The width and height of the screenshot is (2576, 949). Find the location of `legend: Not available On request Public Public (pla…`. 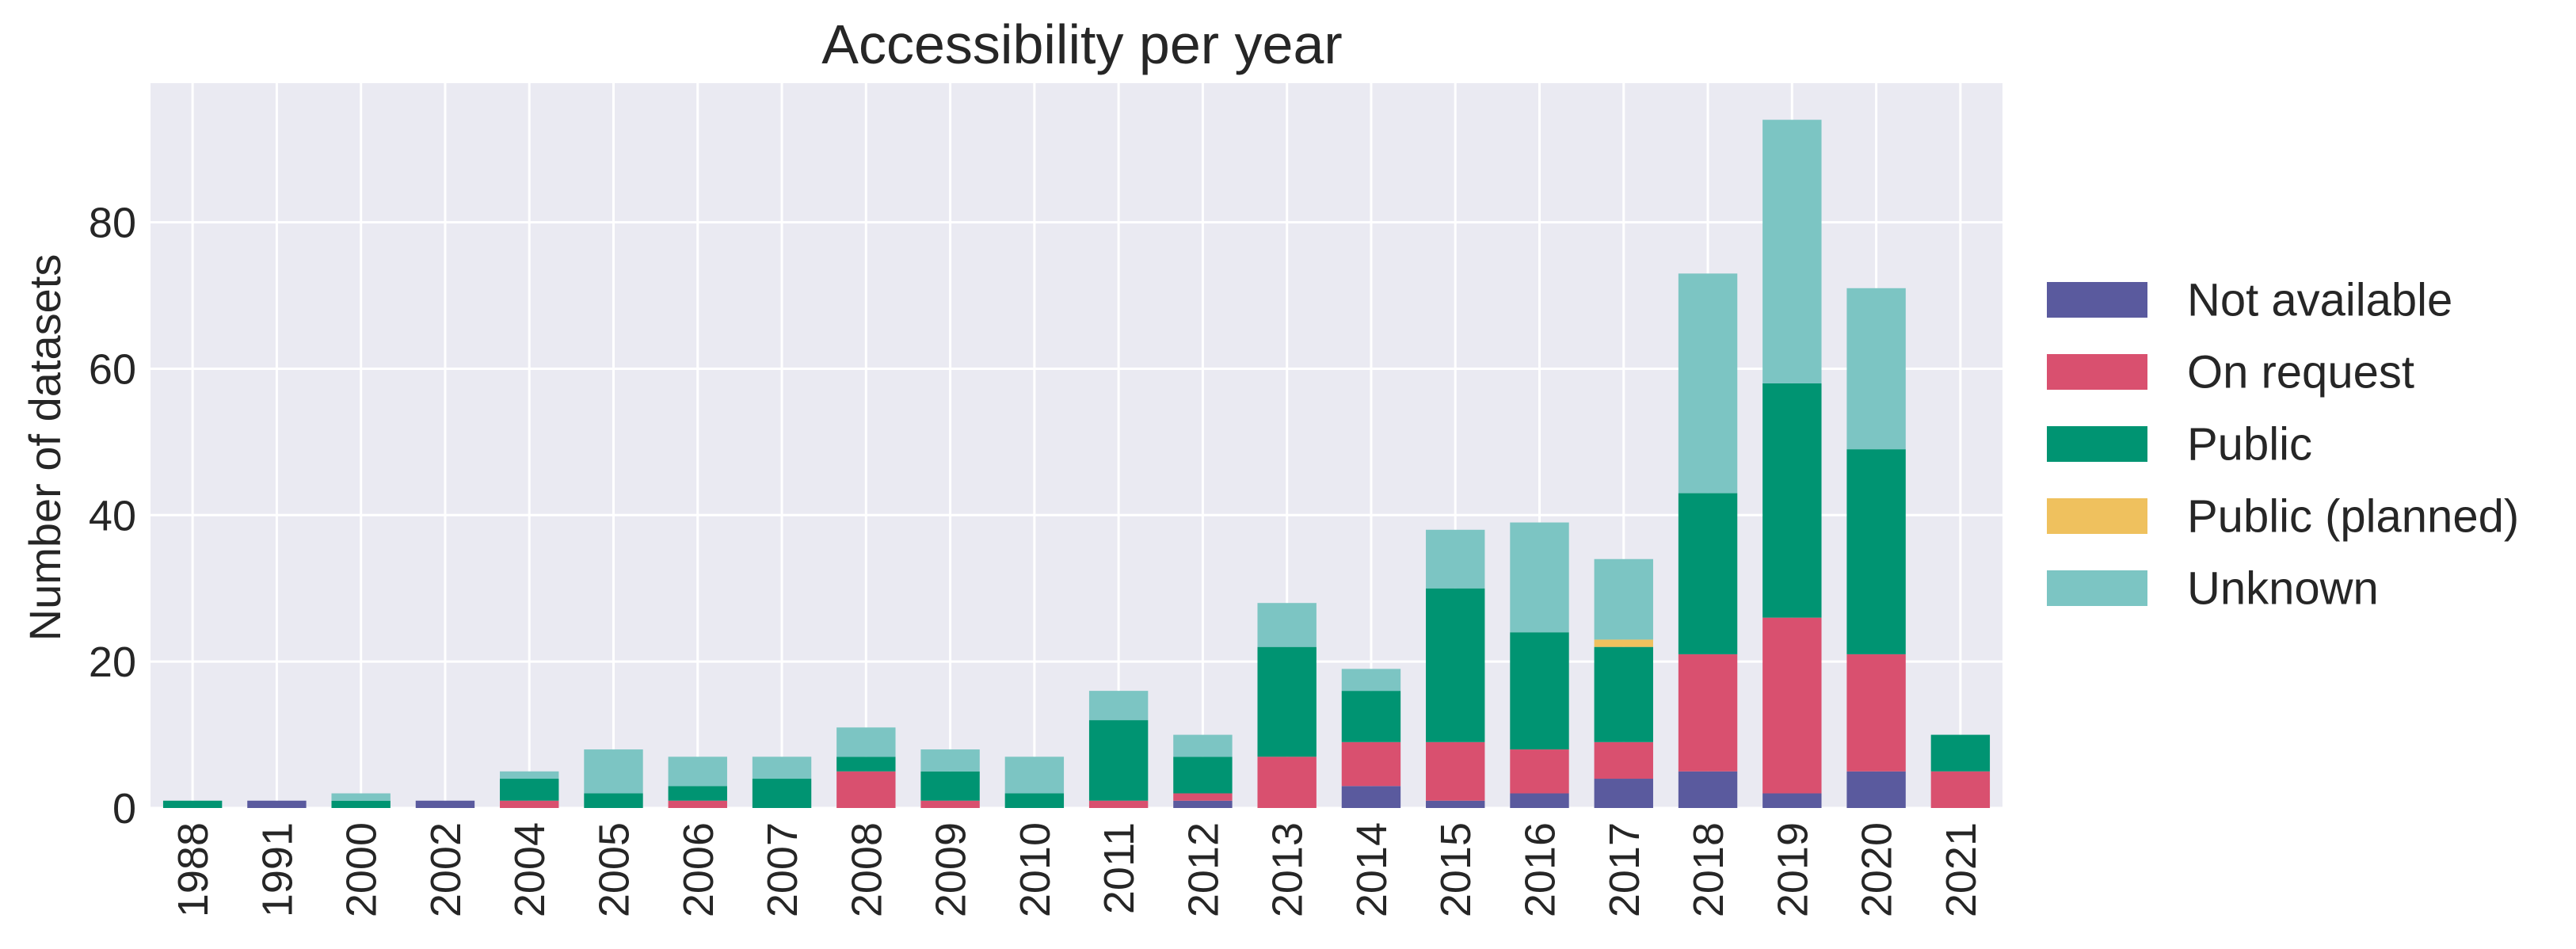

legend: Not available On request Public Public (pla… is located at coordinates (2283, 445).